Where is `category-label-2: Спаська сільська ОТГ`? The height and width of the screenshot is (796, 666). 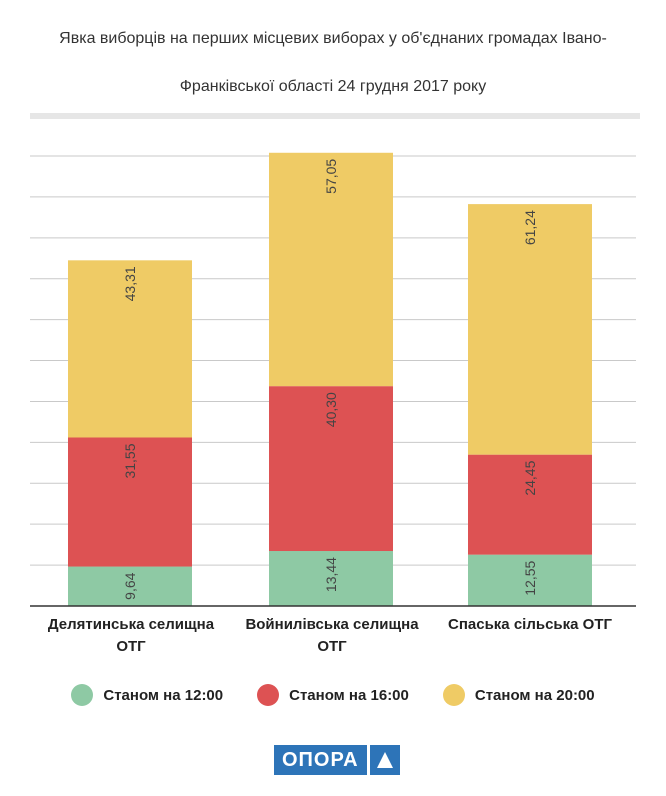
category-label-2: Спаська сільська ОТГ is located at coordinates (530, 625).